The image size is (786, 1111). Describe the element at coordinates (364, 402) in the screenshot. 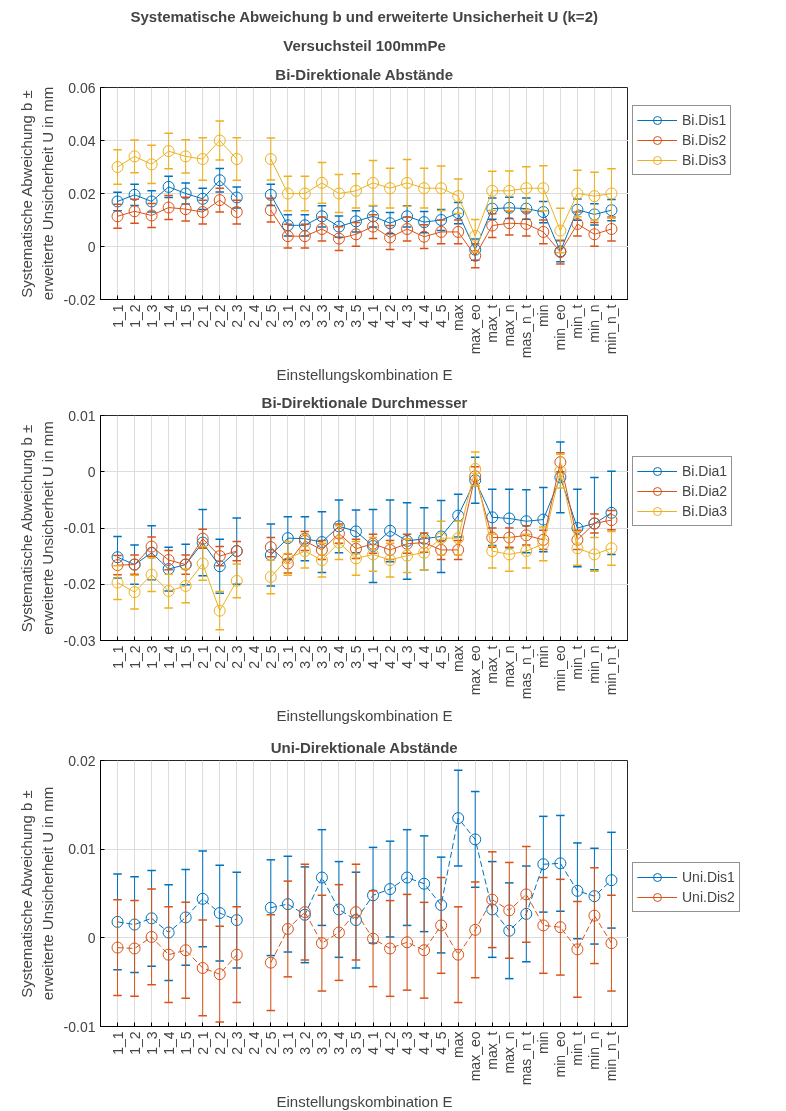

I see `chart-title: Bi-Direktionale Durchmesser` at that location.